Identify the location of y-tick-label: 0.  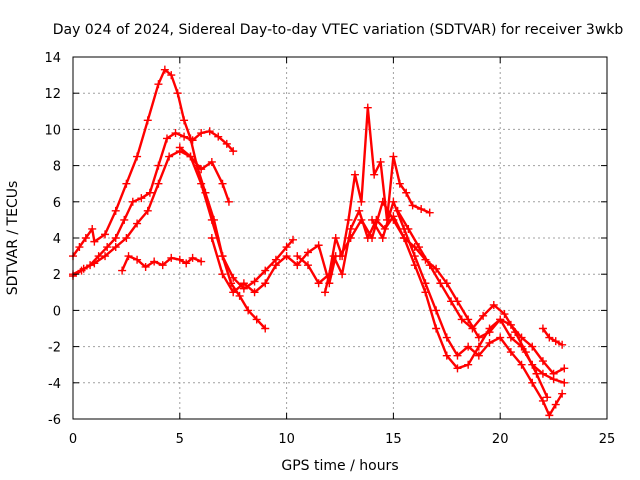
(57, 311).